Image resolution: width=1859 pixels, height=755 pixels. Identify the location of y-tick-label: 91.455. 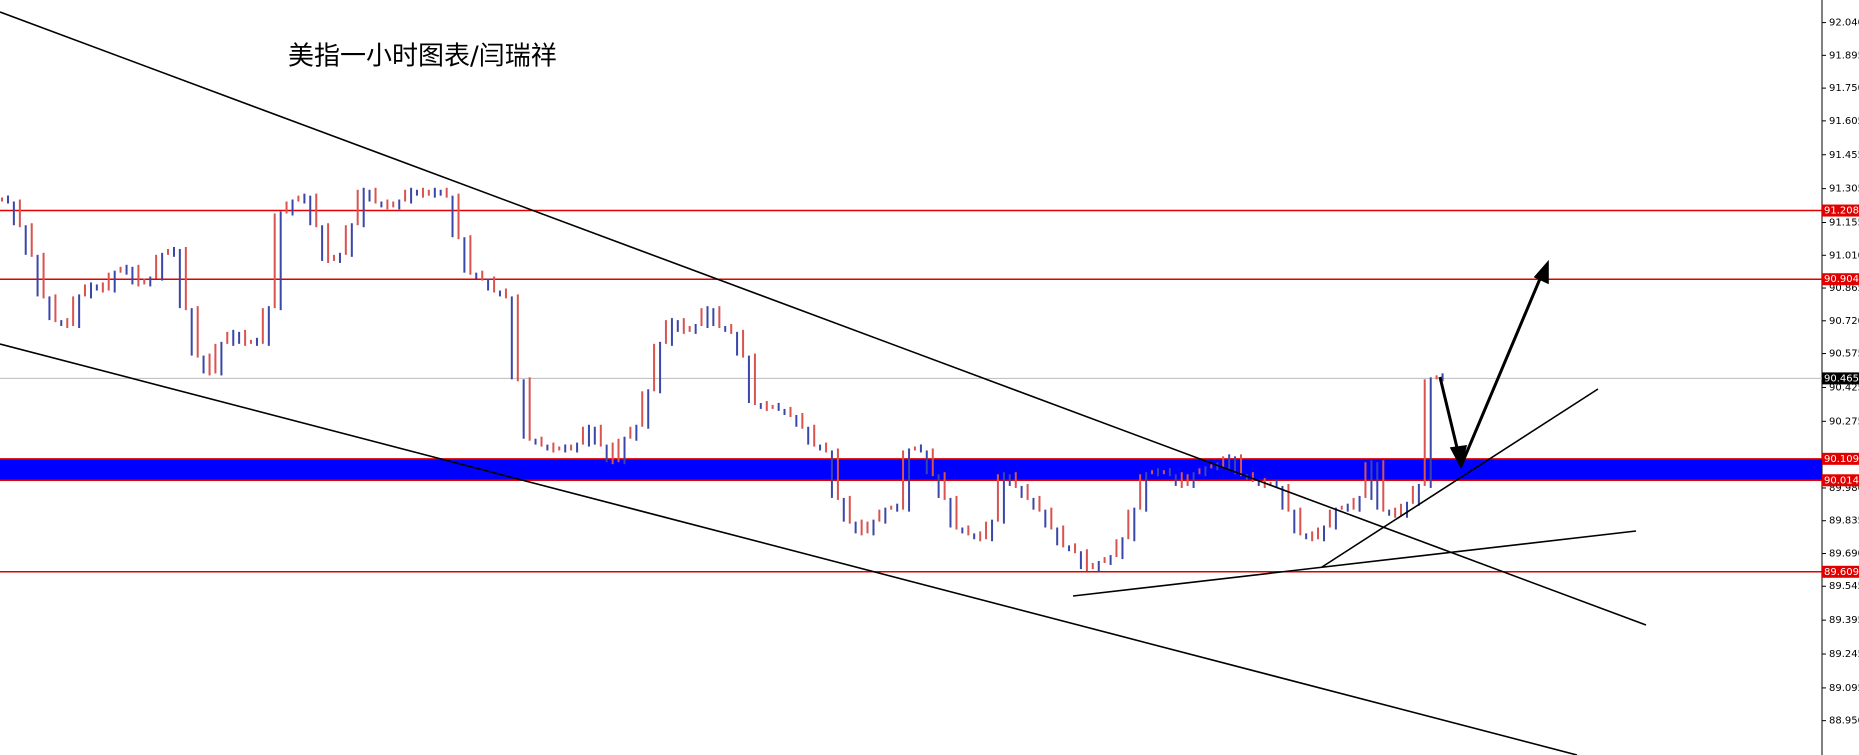
(1844, 155).